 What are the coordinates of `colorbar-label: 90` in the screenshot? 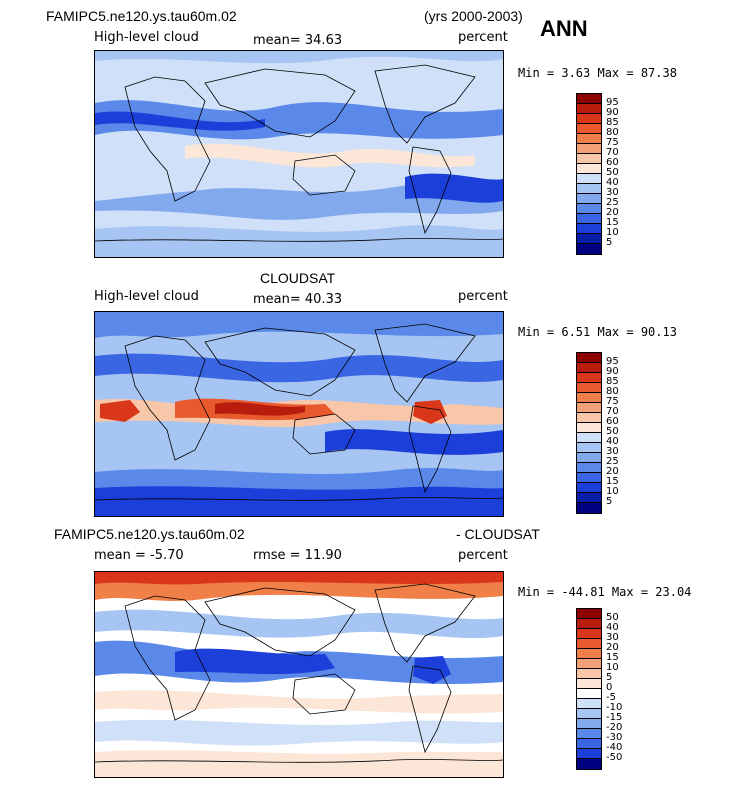 It's located at (612, 112).